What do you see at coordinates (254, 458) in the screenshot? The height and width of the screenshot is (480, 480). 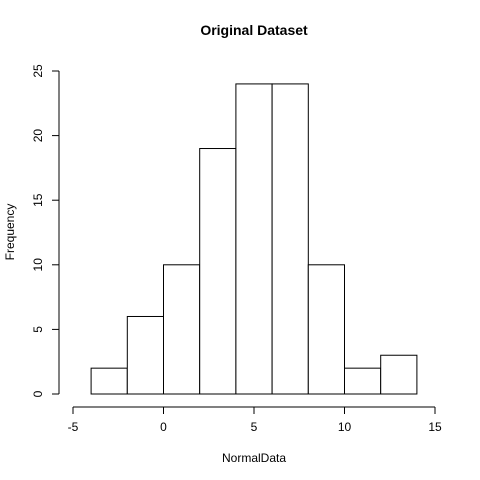 I see `x-axis-label: NormalData` at bounding box center [254, 458].